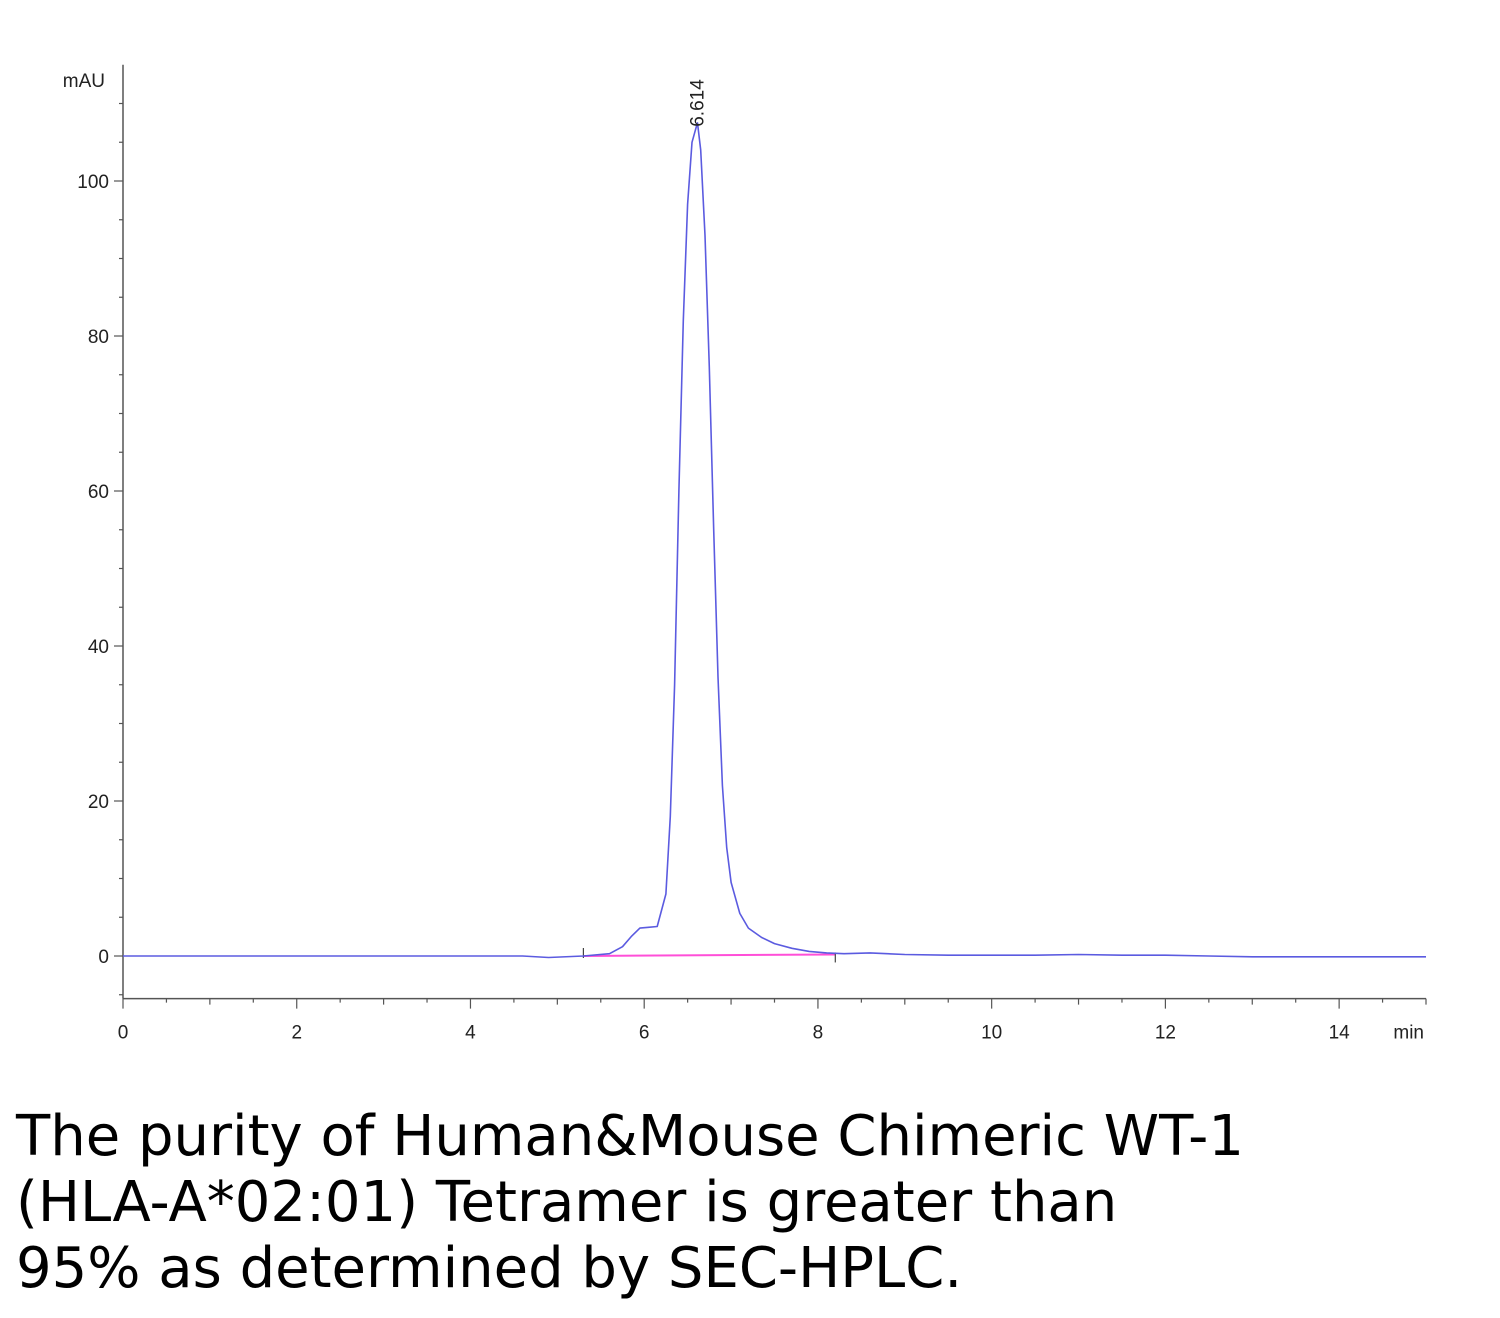  Describe the element at coordinates (698, 103) in the screenshot. I see `peak-label: 6.614` at that location.